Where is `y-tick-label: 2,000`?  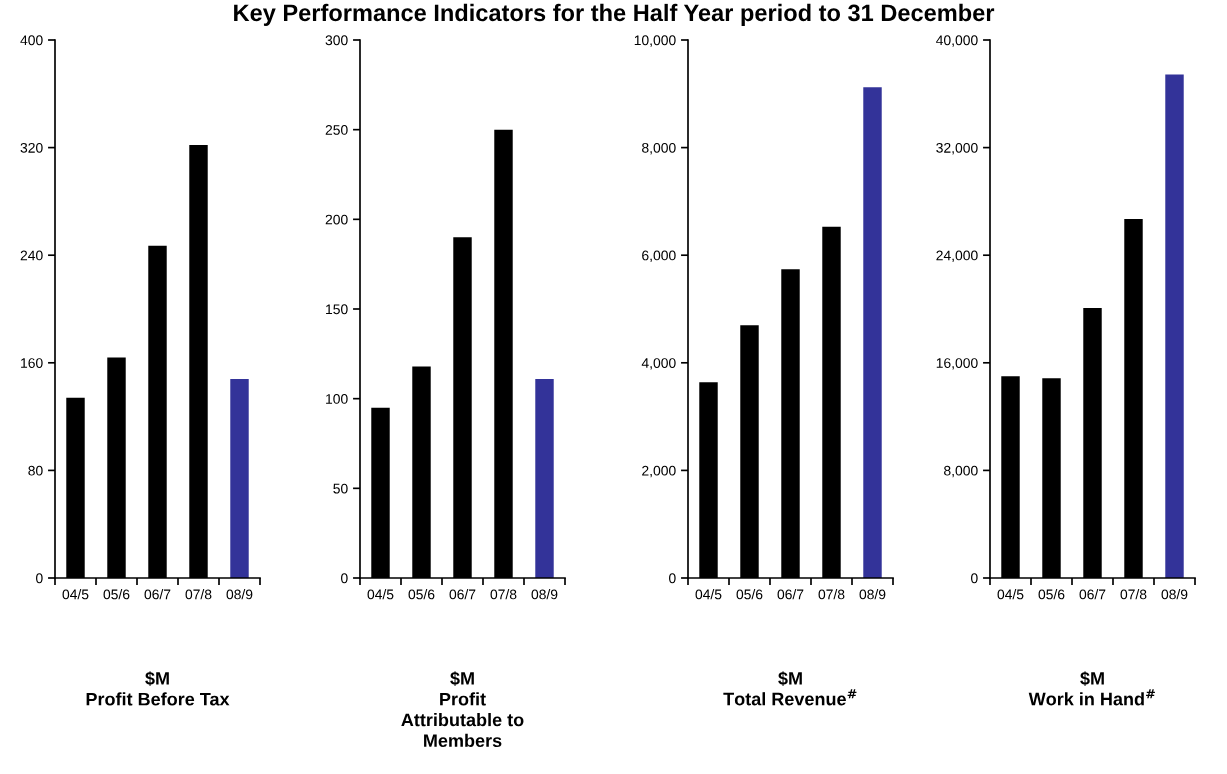 y-tick-label: 2,000 is located at coordinates (659, 471).